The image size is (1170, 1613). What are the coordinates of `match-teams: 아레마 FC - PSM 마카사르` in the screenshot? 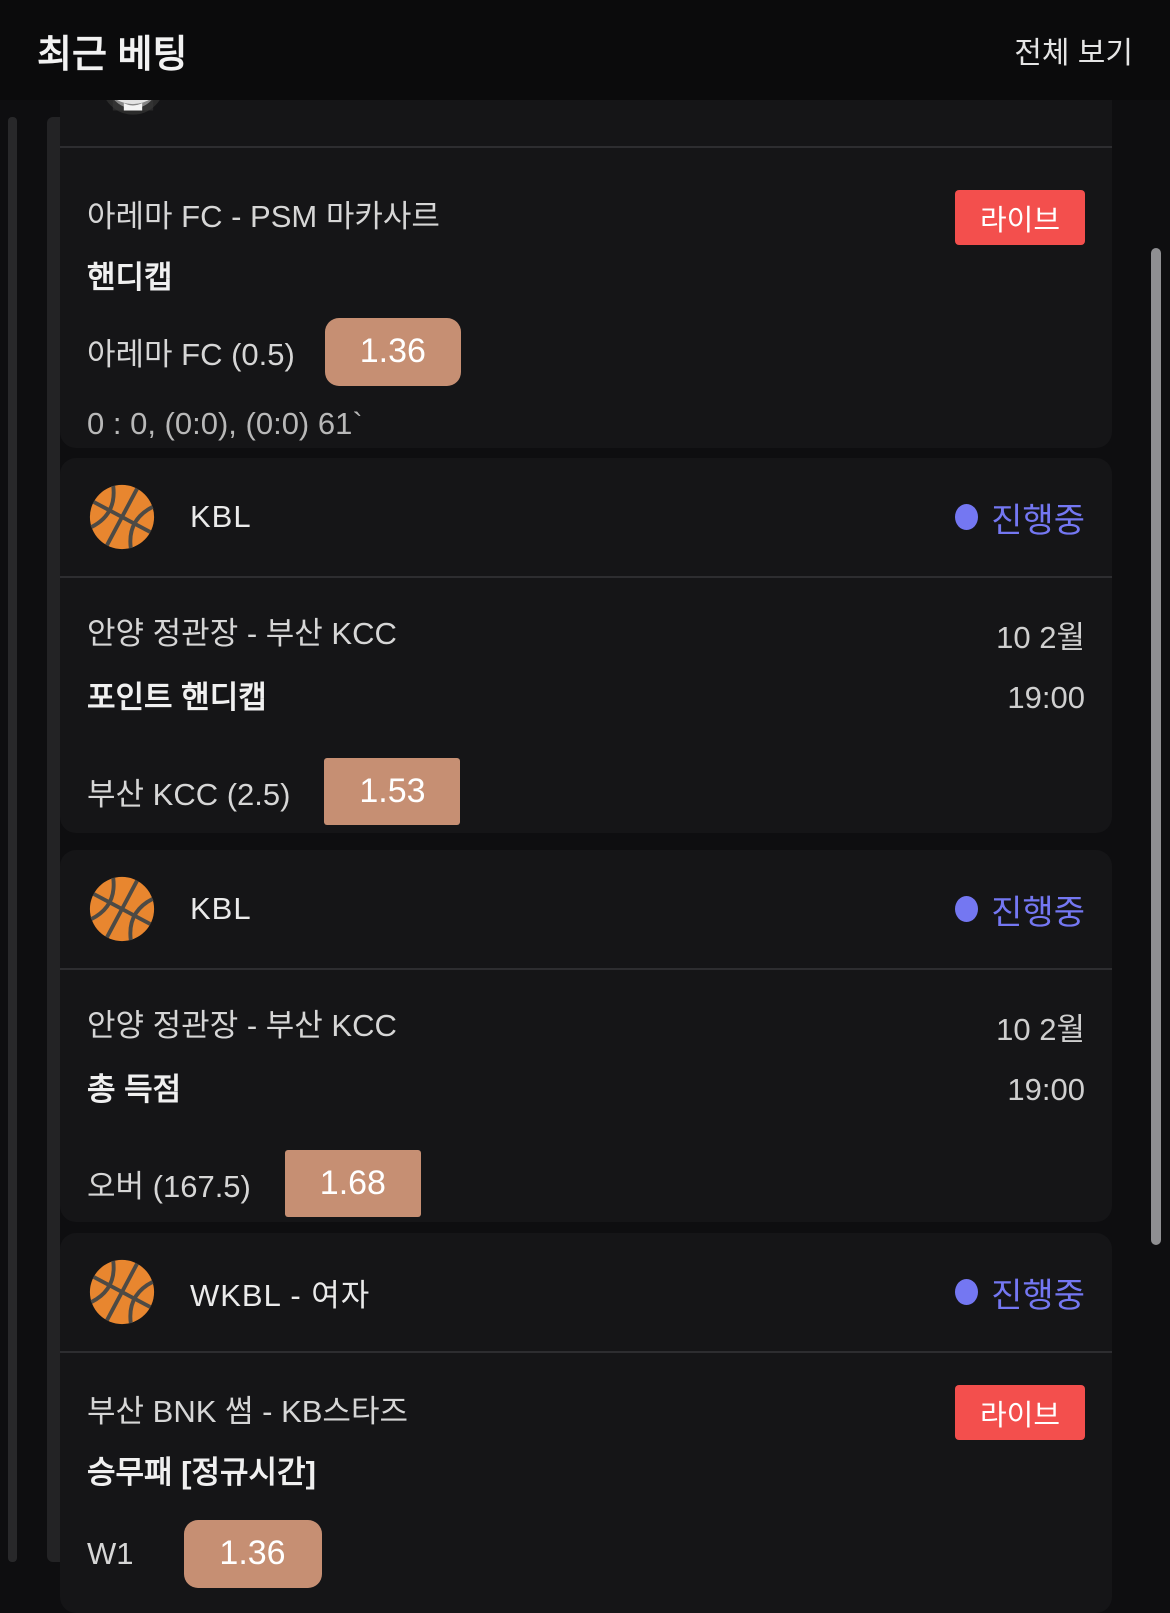 It's located at (263, 217).